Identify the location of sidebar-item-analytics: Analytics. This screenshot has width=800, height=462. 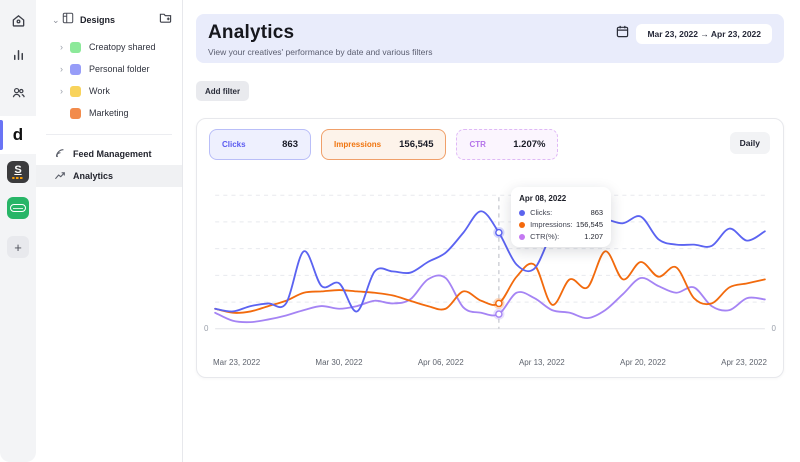
(109, 176).